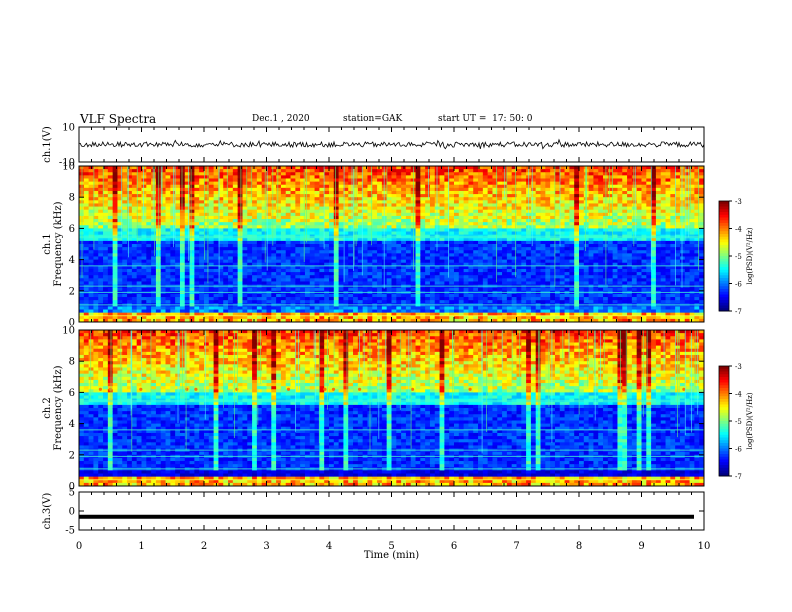  What do you see at coordinates (58, 243) in the screenshot?
I see `ylabel-2: Frequency (kHz)` at bounding box center [58, 243].